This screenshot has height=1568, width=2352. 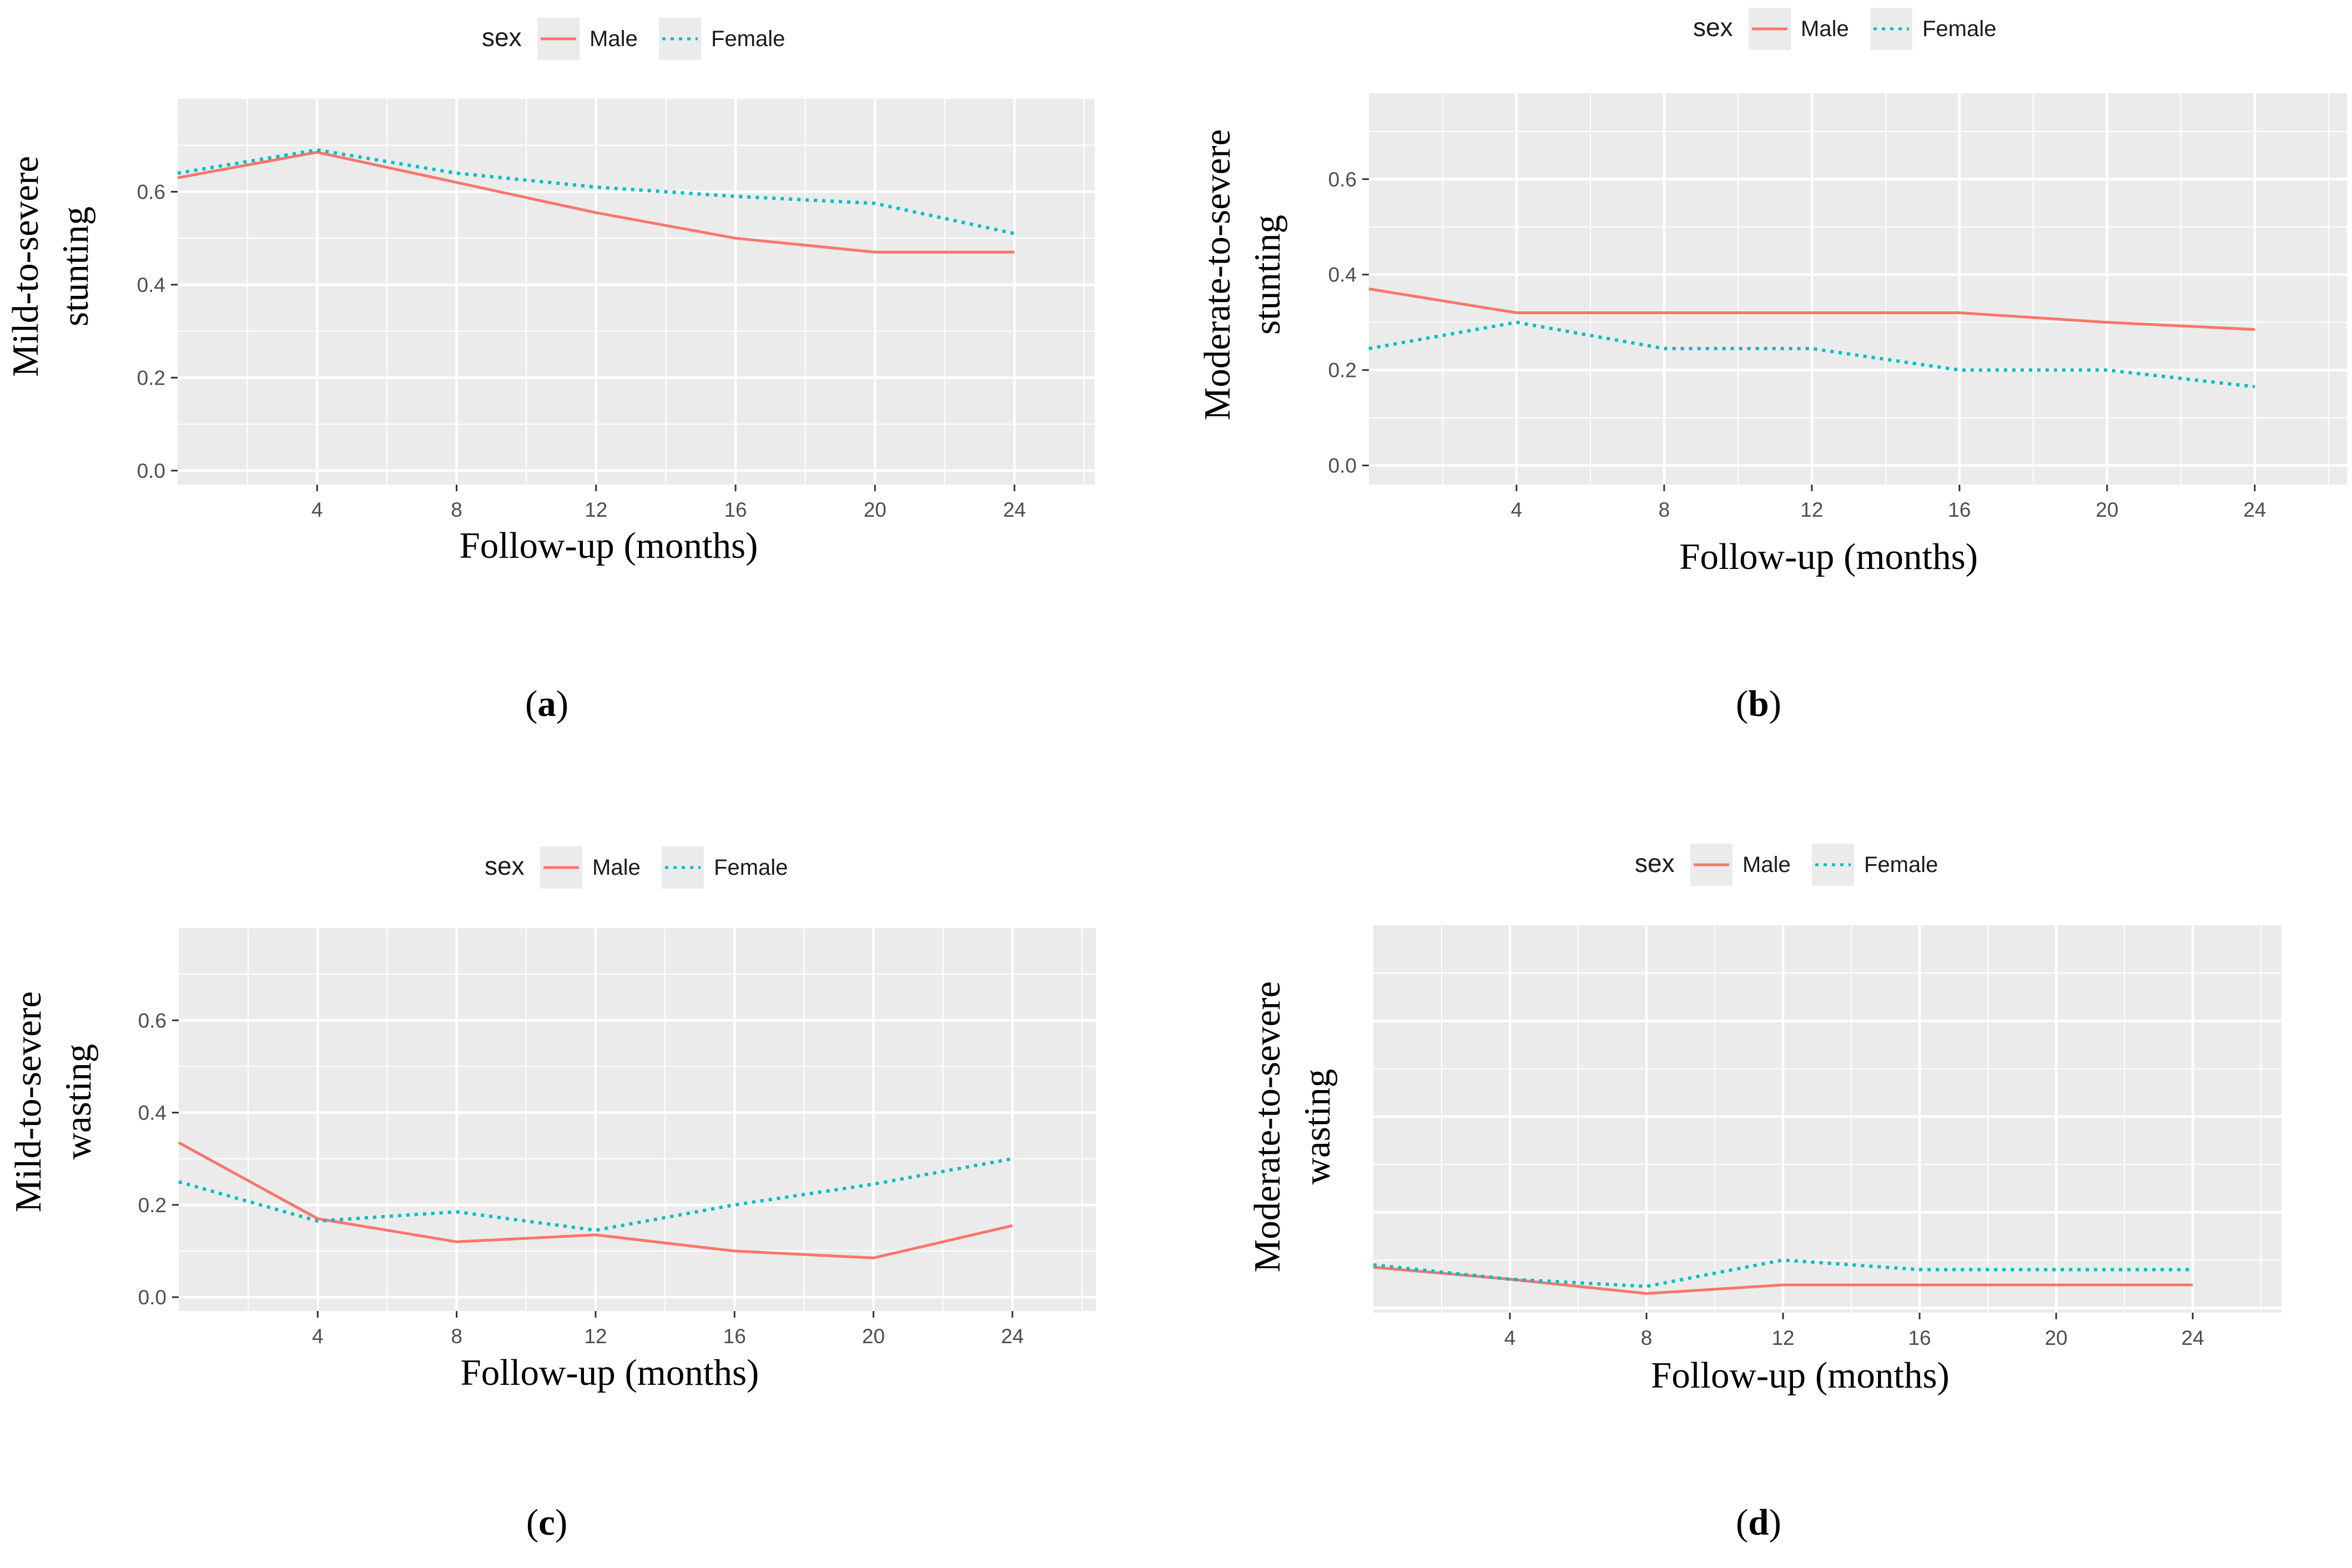 What do you see at coordinates (547, 1522) in the screenshot?
I see `panel-caption: (c)` at bounding box center [547, 1522].